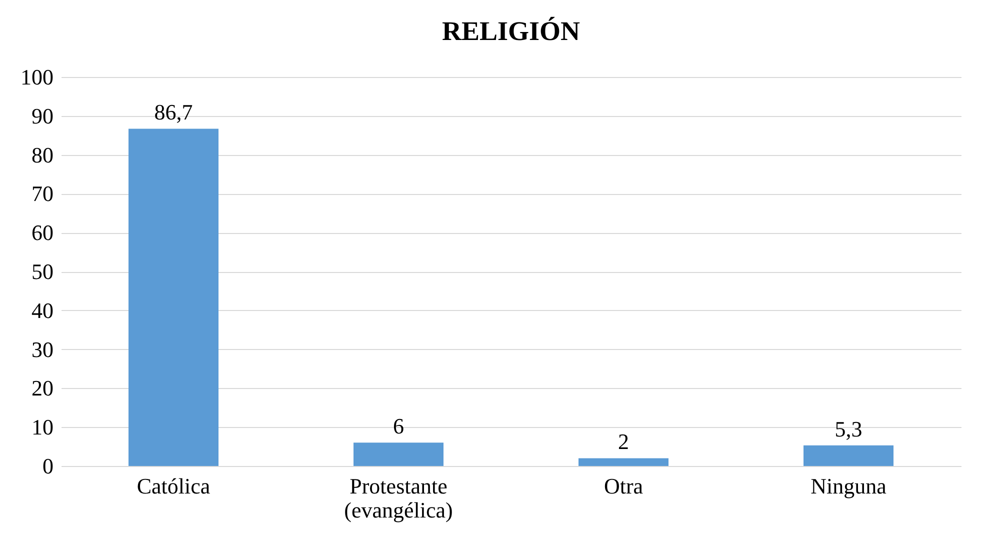  What do you see at coordinates (43, 349) in the screenshot?
I see `y-tick-label: 30` at bounding box center [43, 349].